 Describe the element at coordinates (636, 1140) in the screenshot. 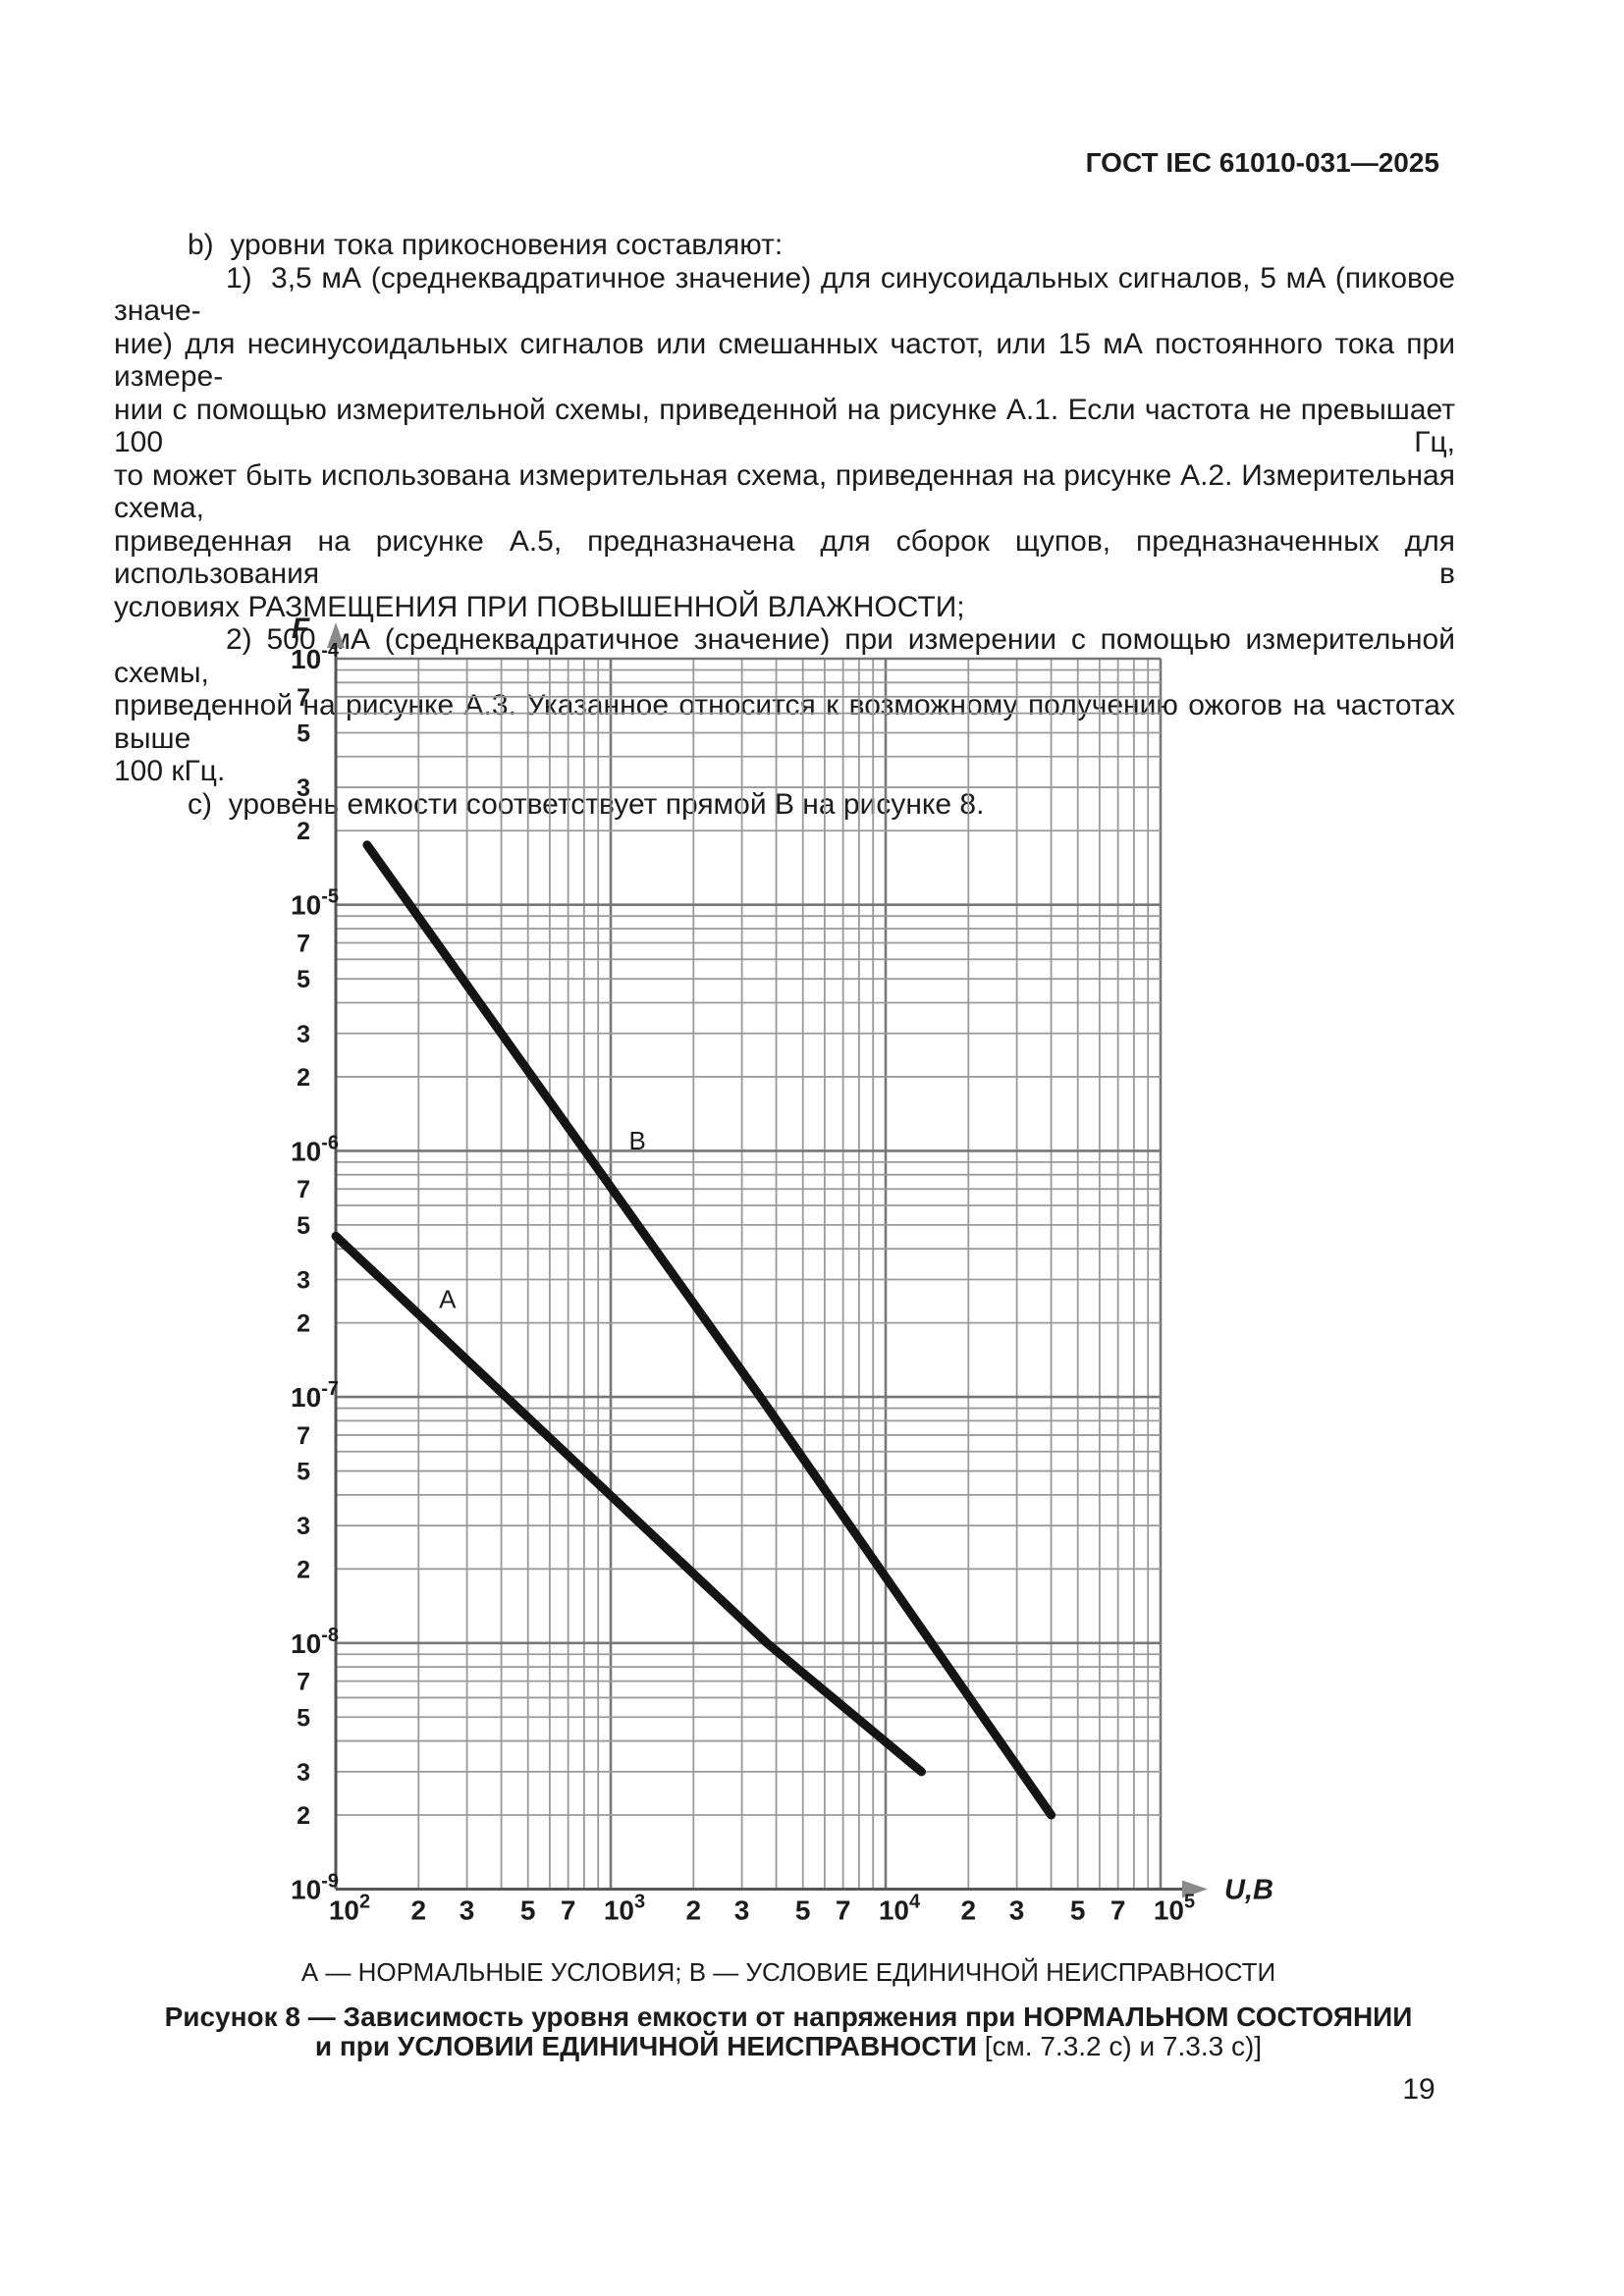

I see `curve-label-B: B` at that location.